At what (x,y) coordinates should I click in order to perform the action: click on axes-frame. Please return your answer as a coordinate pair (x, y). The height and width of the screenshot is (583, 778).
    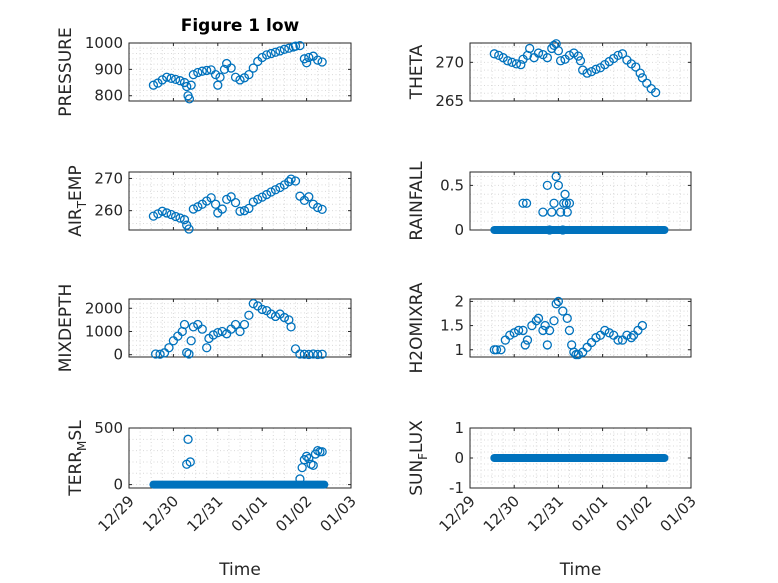
    Looking at the image, I should click on (580, 72).